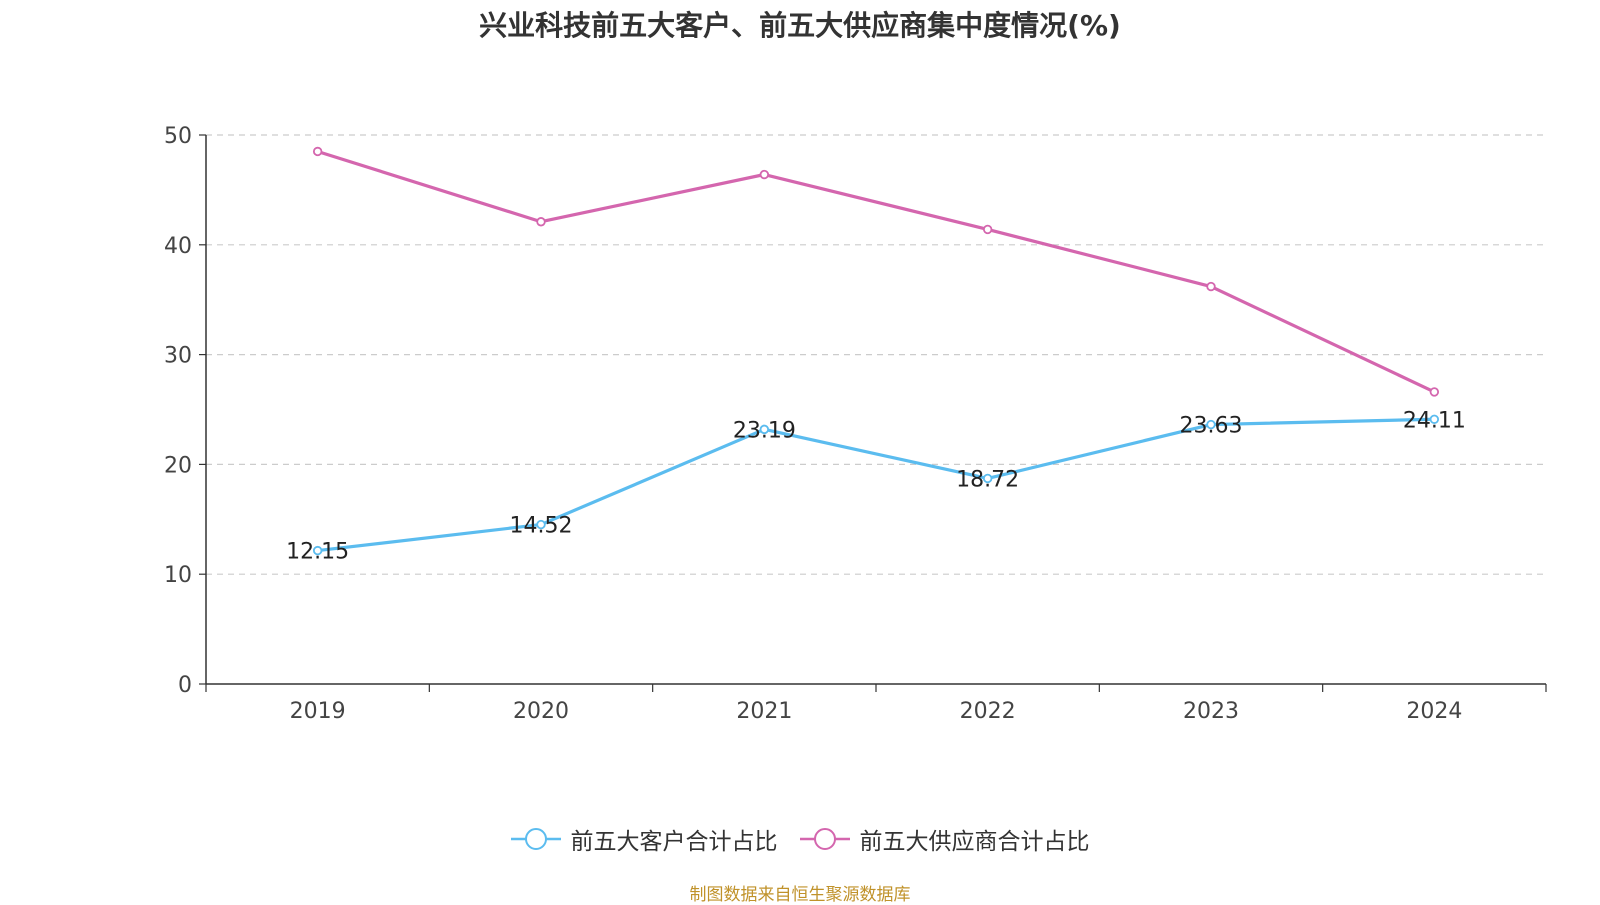  What do you see at coordinates (541, 711) in the screenshot?
I see `x-tick-label: 2020` at bounding box center [541, 711].